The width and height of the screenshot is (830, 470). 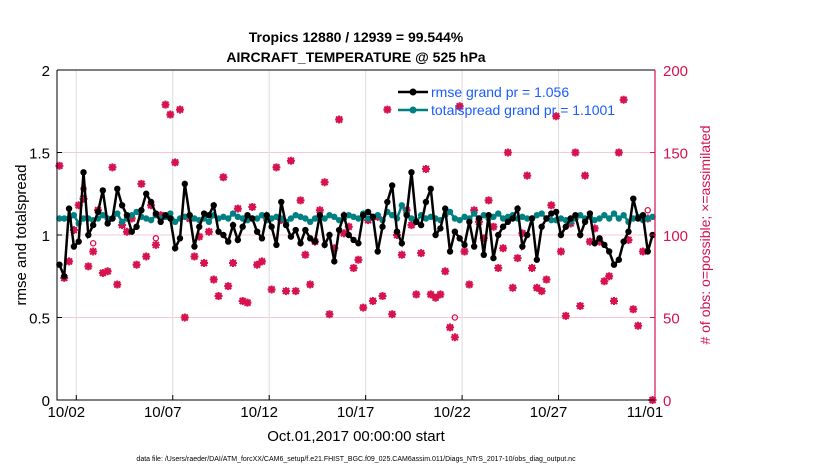 I want to click on possible-obs-point, so click(x=93, y=243).